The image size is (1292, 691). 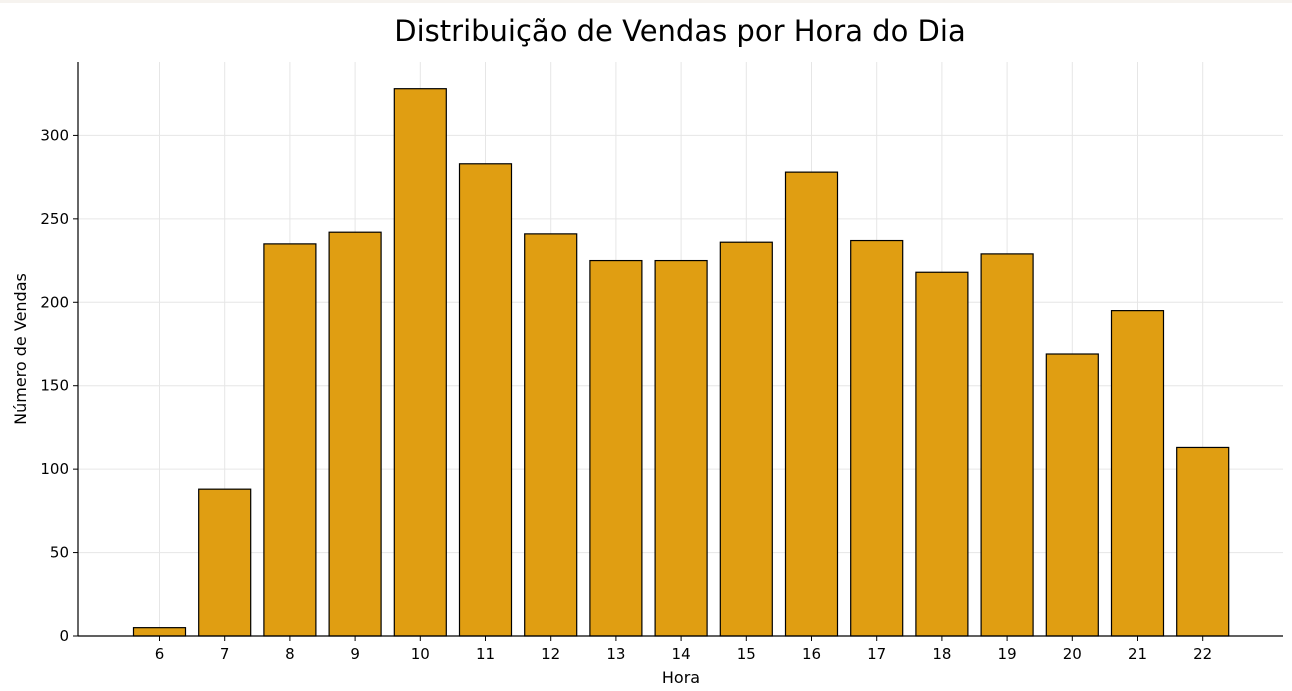 I want to click on y-tick-label: 50, so click(x=59, y=553).